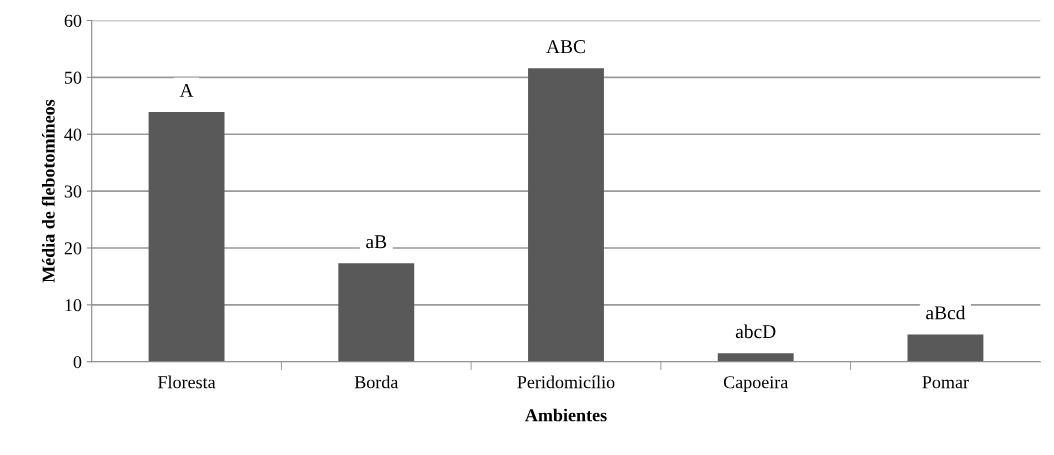  I want to click on y-tick-label: 20, so click(73, 248).